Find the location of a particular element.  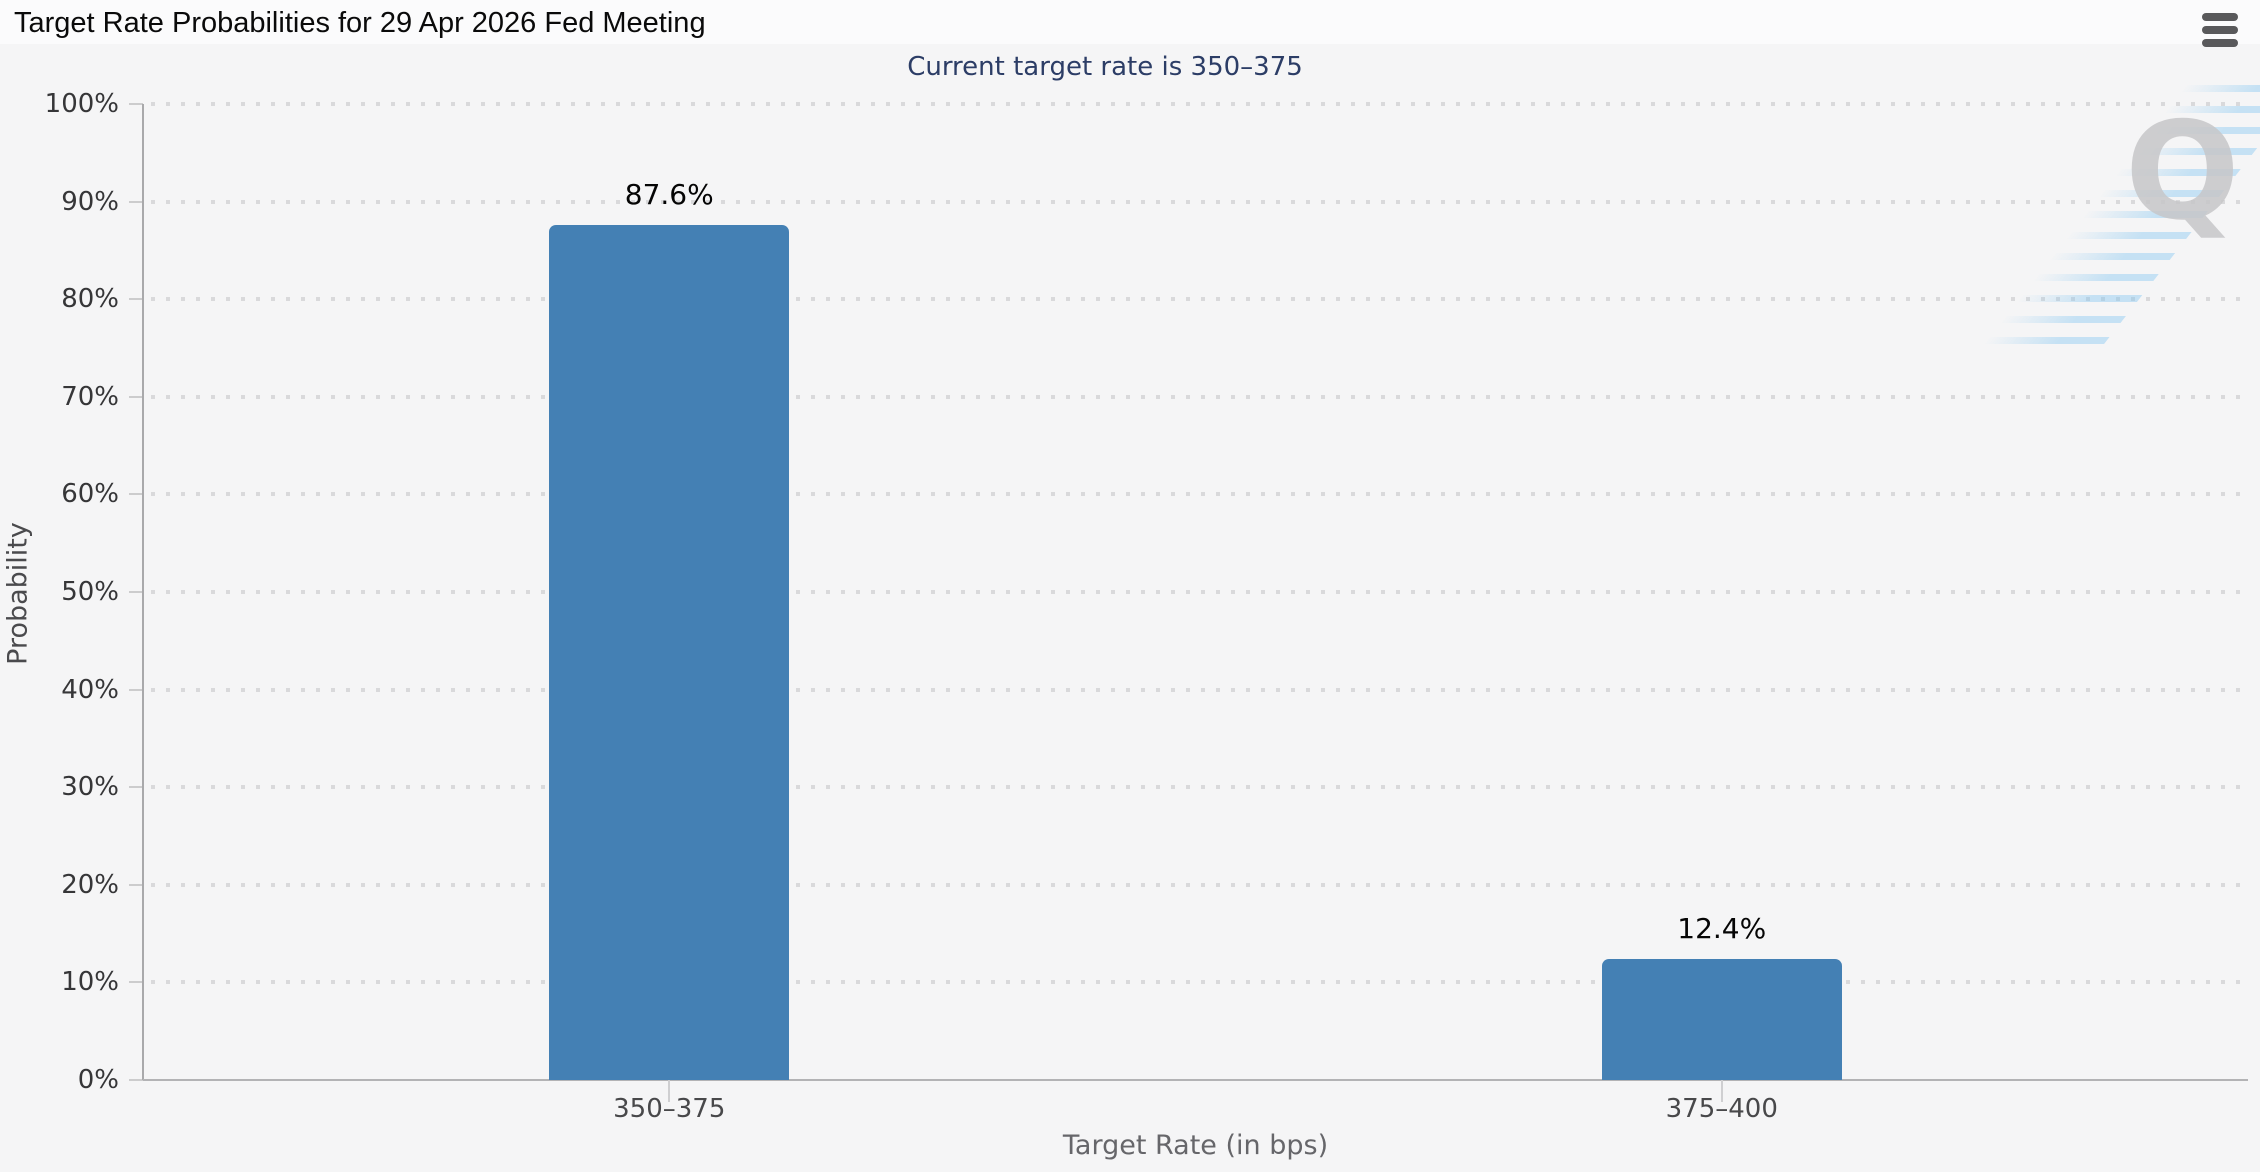

y-tick-label: 20% is located at coordinates (90, 884).